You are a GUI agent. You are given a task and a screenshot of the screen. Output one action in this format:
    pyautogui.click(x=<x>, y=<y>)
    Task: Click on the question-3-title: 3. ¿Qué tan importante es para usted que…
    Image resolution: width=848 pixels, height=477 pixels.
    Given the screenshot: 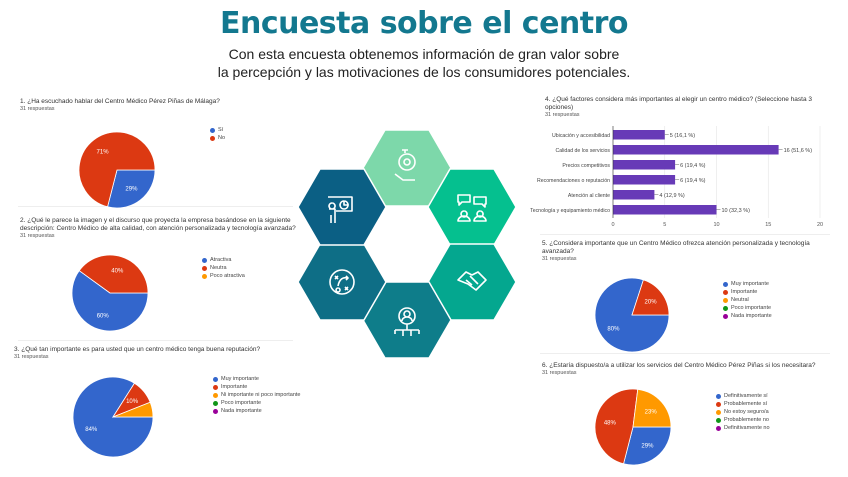 What is the action you would take?
    pyautogui.click(x=137, y=349)
    